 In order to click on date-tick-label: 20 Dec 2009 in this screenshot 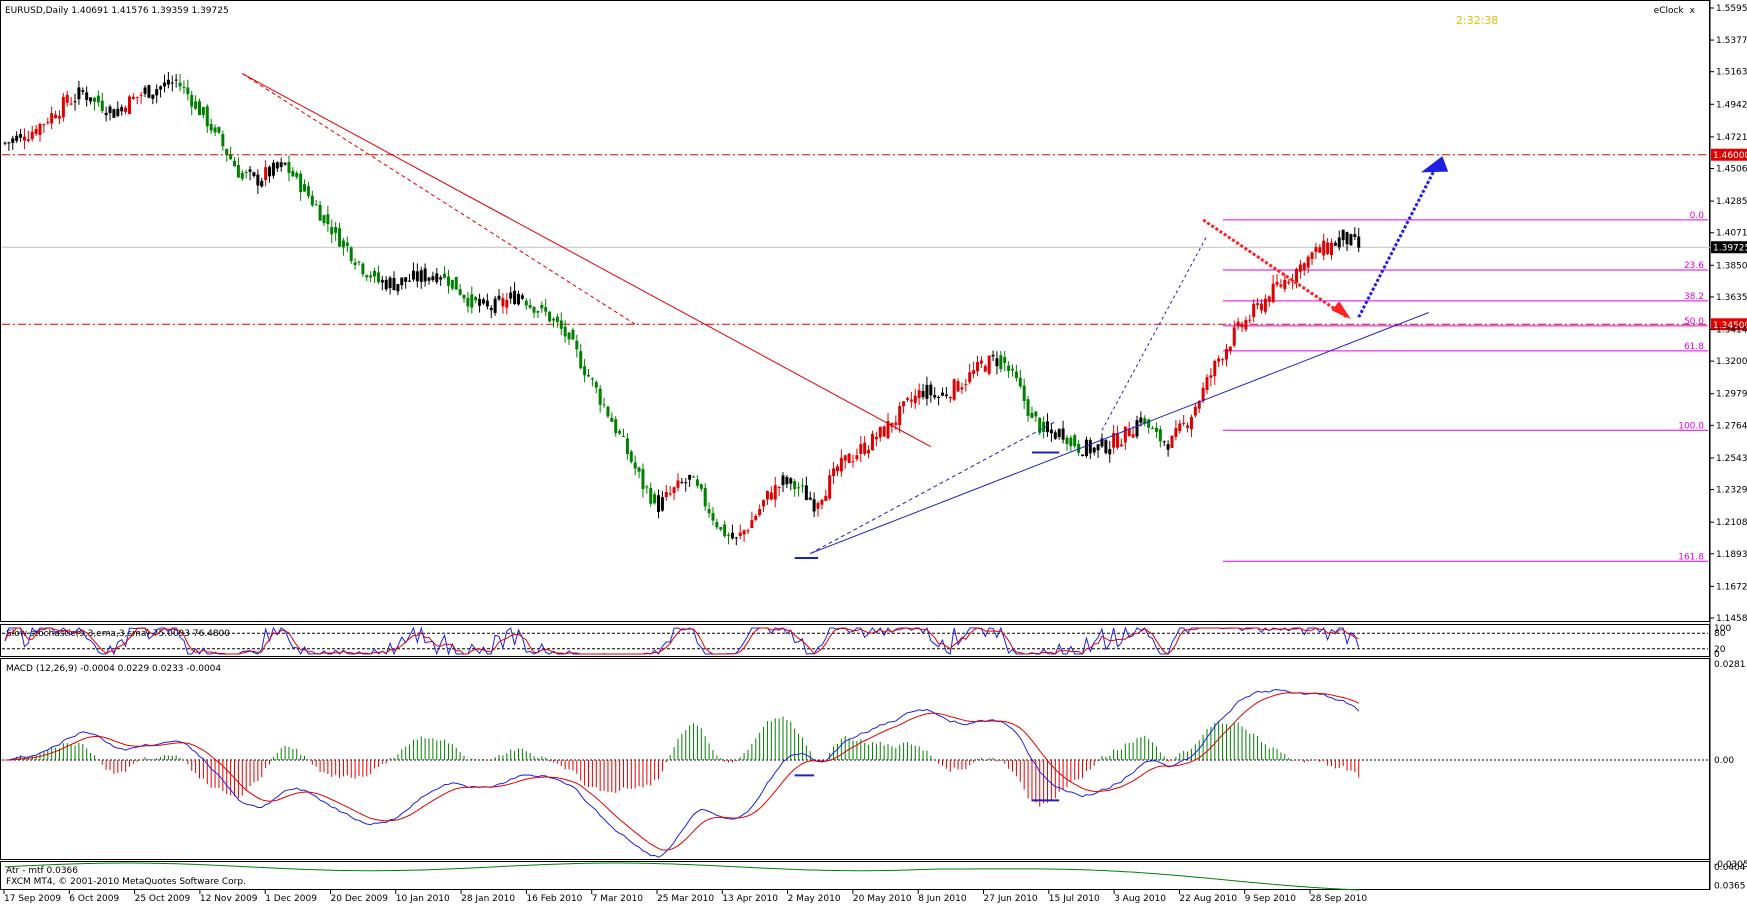, I will do `click(360, 899)`.